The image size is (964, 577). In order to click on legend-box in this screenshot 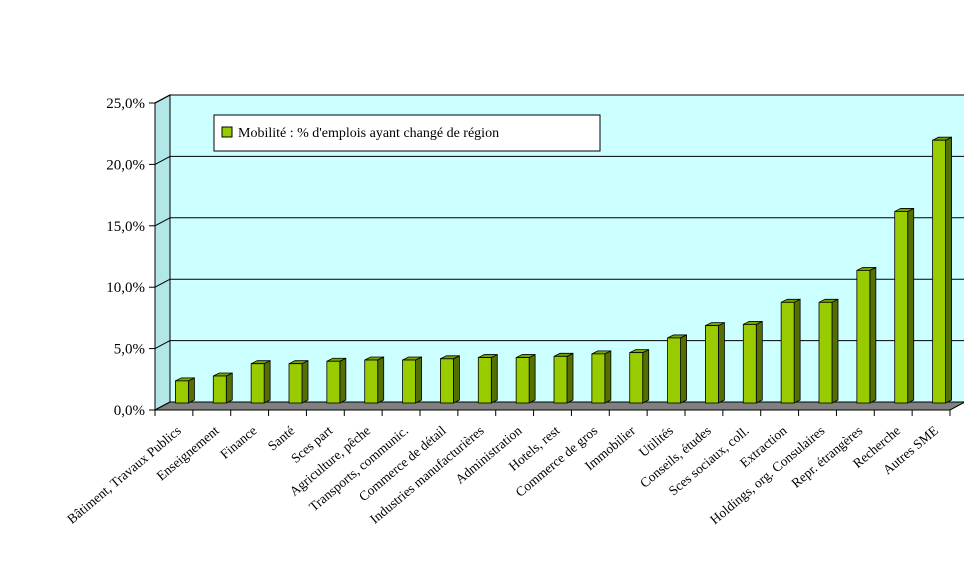, I will do `click(407, 133)`.